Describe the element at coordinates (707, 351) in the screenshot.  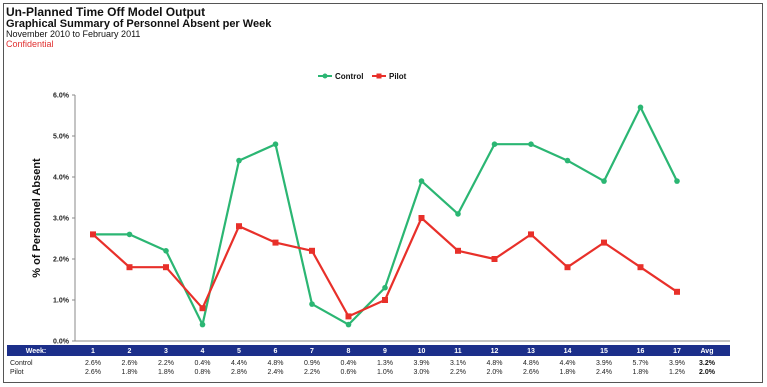
I see `avg-header: Avg` at that location.